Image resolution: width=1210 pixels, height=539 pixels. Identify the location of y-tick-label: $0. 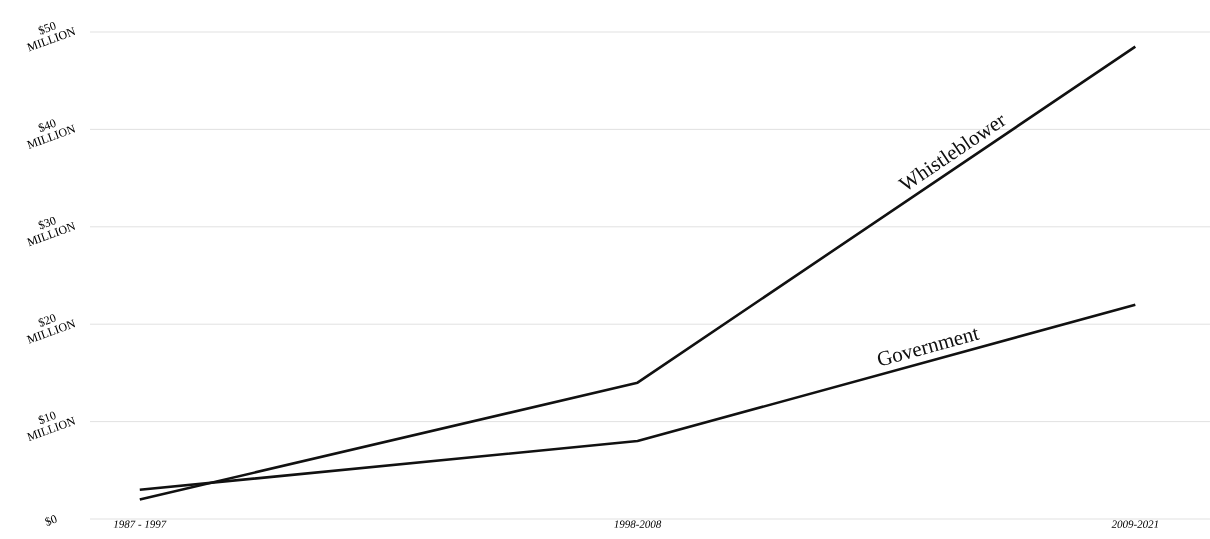
(51, 520).